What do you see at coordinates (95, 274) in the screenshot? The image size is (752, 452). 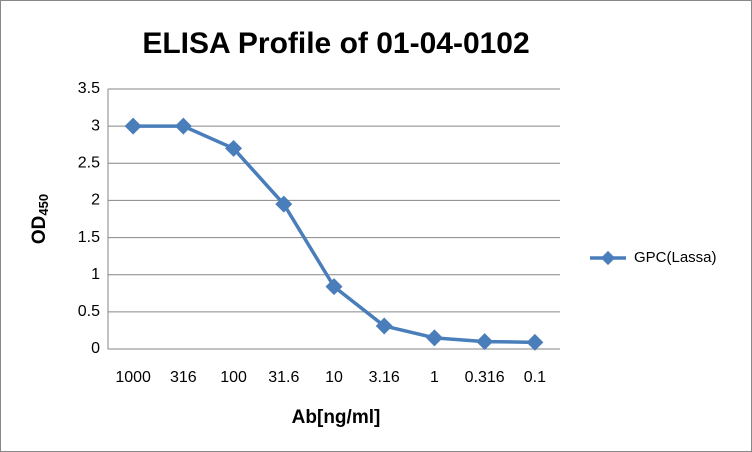 I see `y-tick-label: 1` at bounding box center [95, 274].